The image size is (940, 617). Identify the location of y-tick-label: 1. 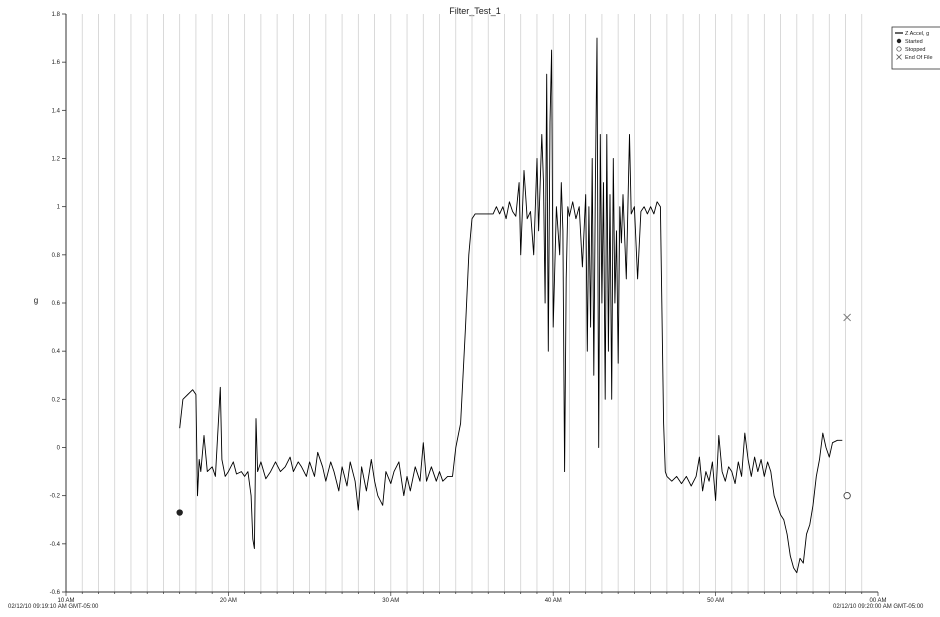
(59, 208).